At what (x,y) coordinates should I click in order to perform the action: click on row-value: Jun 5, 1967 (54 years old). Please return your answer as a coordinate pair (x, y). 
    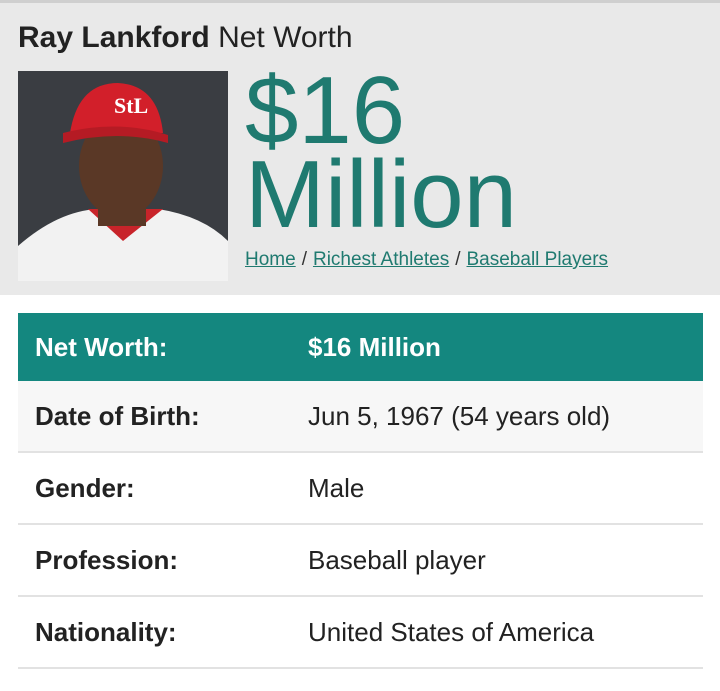
    Looking at the image, I should click on (505, 417).